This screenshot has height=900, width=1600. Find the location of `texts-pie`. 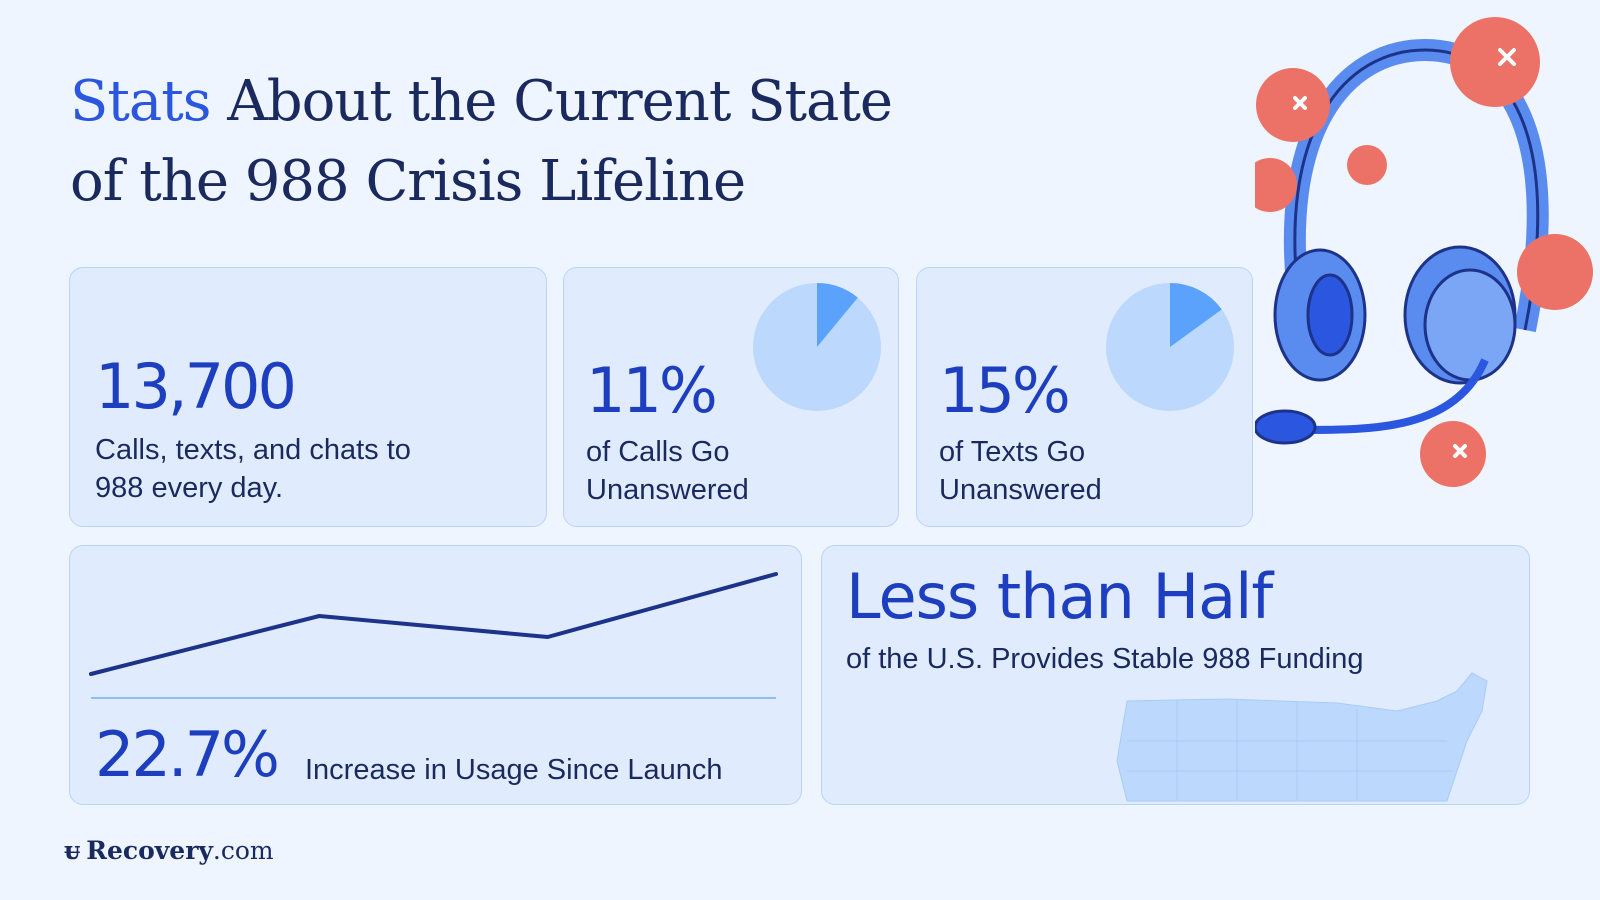

texts-pie is located at coordinates (1170, 347).